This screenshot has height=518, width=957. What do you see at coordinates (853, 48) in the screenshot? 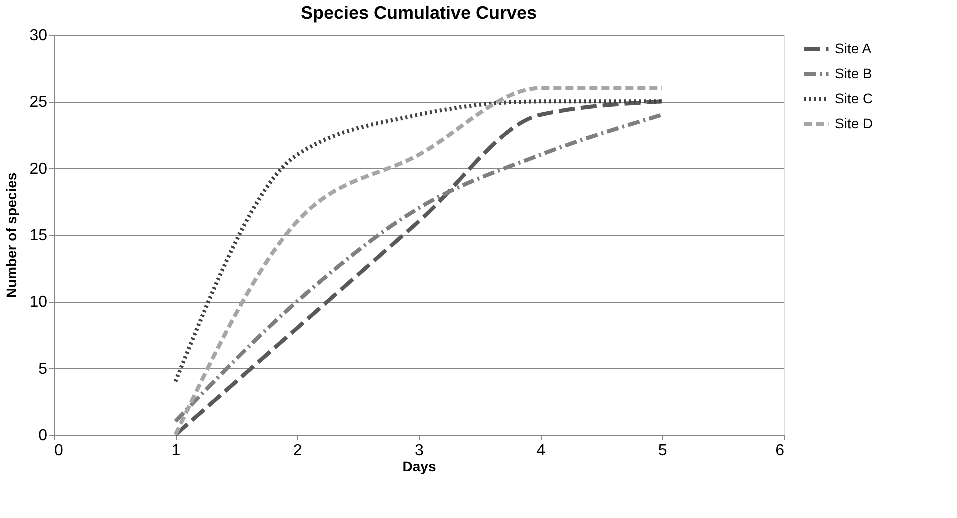
I see `legend-label: Site A` at bounding box center [853, 48].